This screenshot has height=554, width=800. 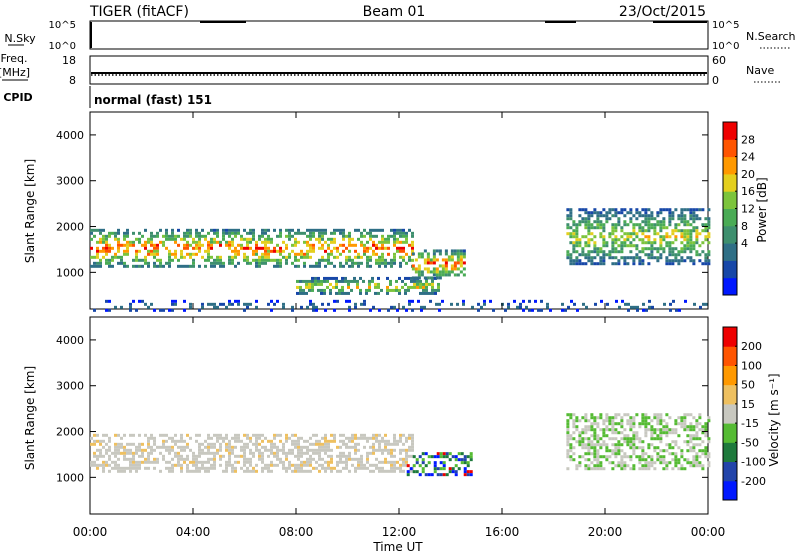 What do you see at coordinates (730, 375) in the screenshot?
I see `colorbar-segment` at bounding box center [730, 375].